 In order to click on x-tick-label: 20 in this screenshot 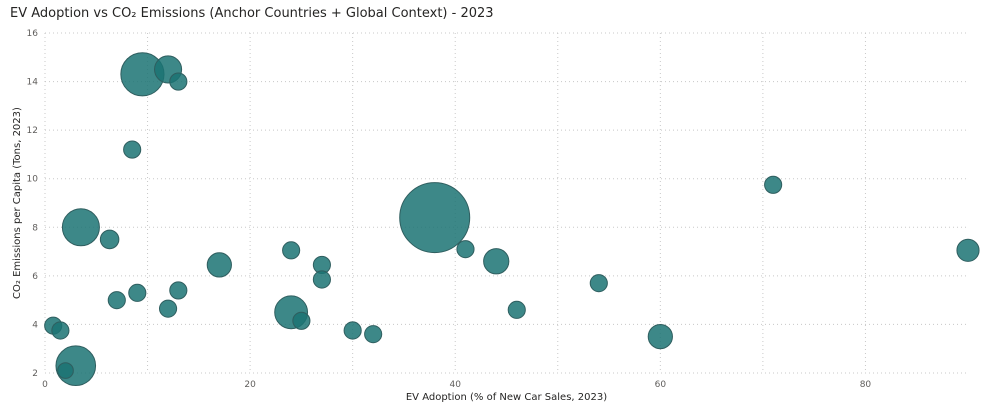, I will do `click(250, 385)`.